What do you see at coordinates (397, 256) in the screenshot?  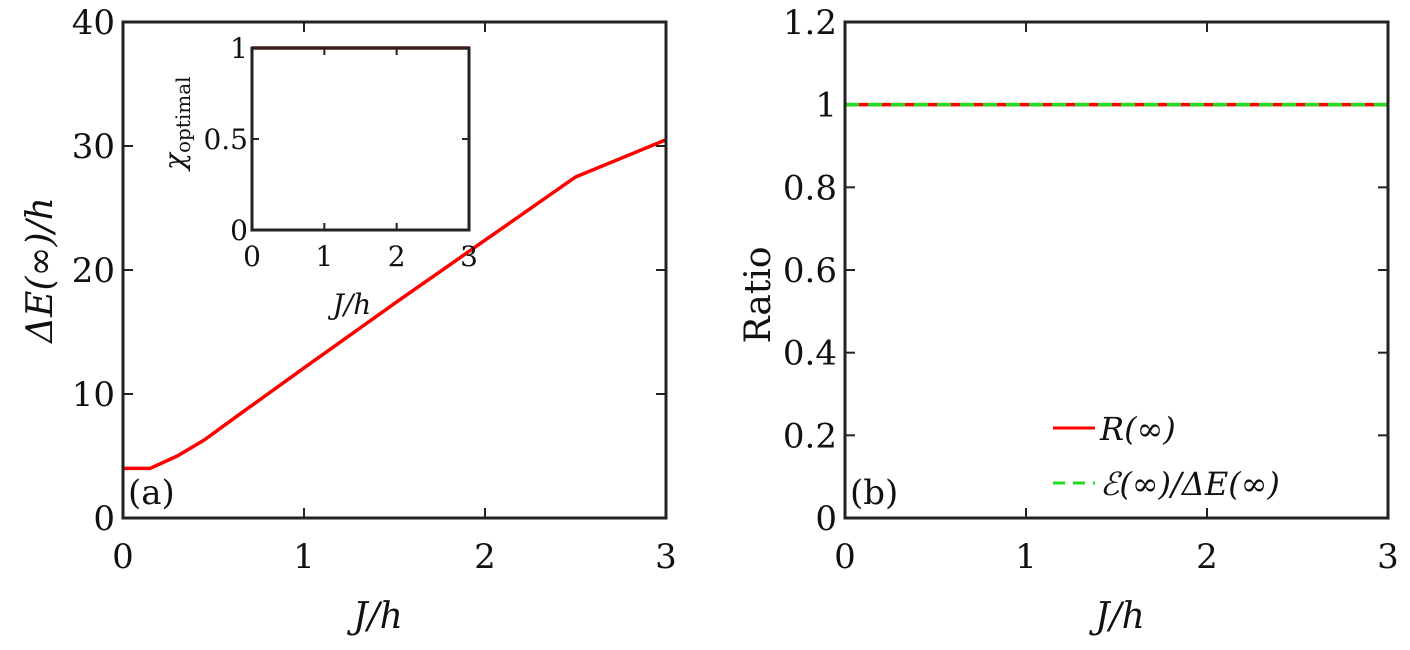 I see `inset-xtick-label: 2` at bounding box center [397, 256].